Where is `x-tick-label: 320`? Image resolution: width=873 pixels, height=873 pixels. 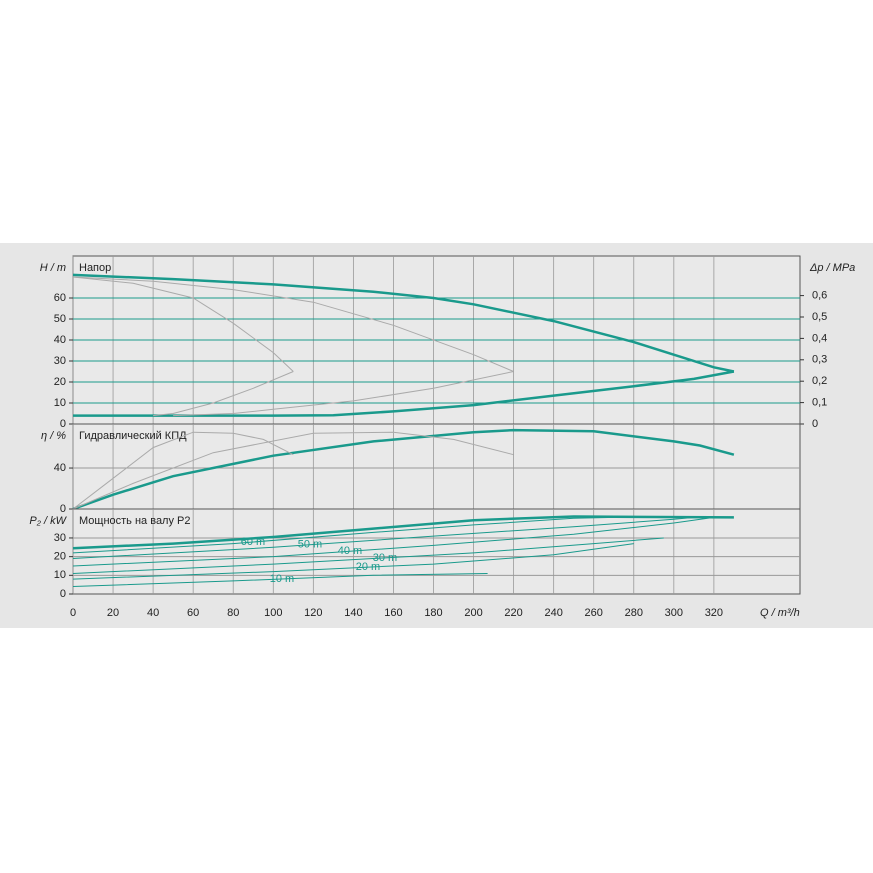 x-tick-label: 320 is located at coordinates (714, 613).